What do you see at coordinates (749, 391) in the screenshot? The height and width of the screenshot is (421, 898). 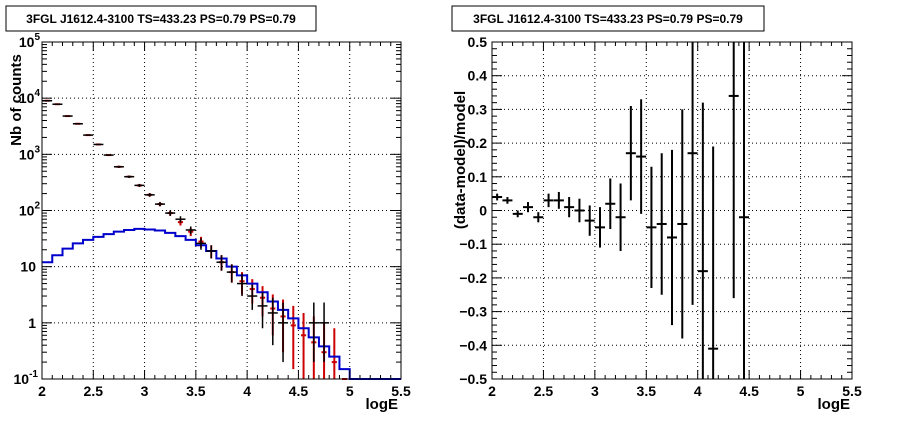 I see `residual-x-tick-label: 4.5` at bounding box center [749, 391].